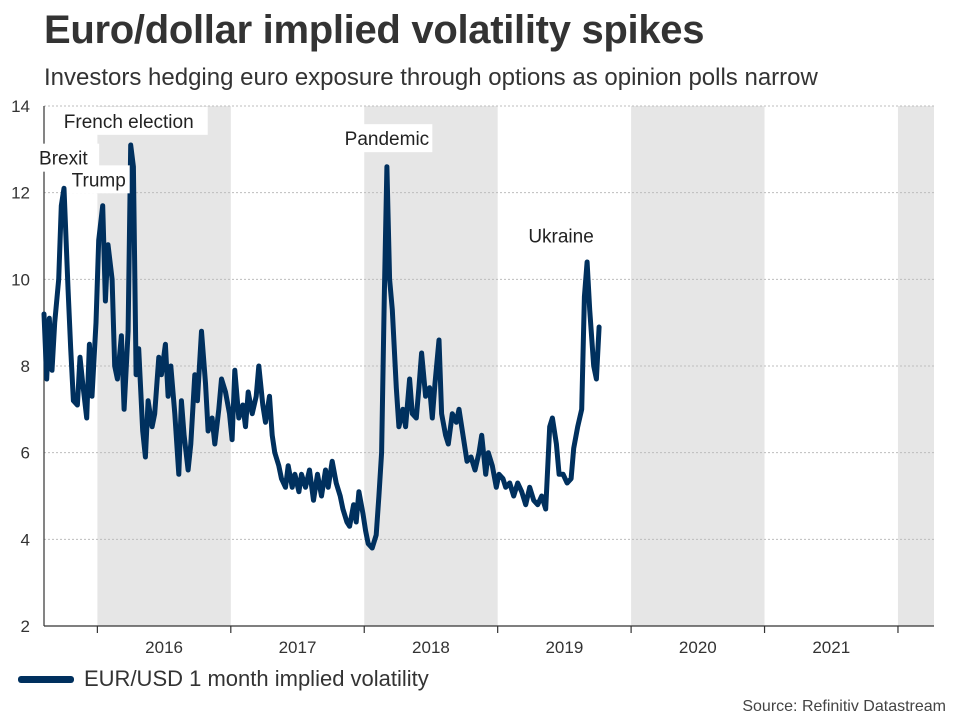 This screenshot has height=720, width=960. Describe the element at coordinates (25, 626) in the screenshot. I see `y-tick-label-2: 2` at that location.